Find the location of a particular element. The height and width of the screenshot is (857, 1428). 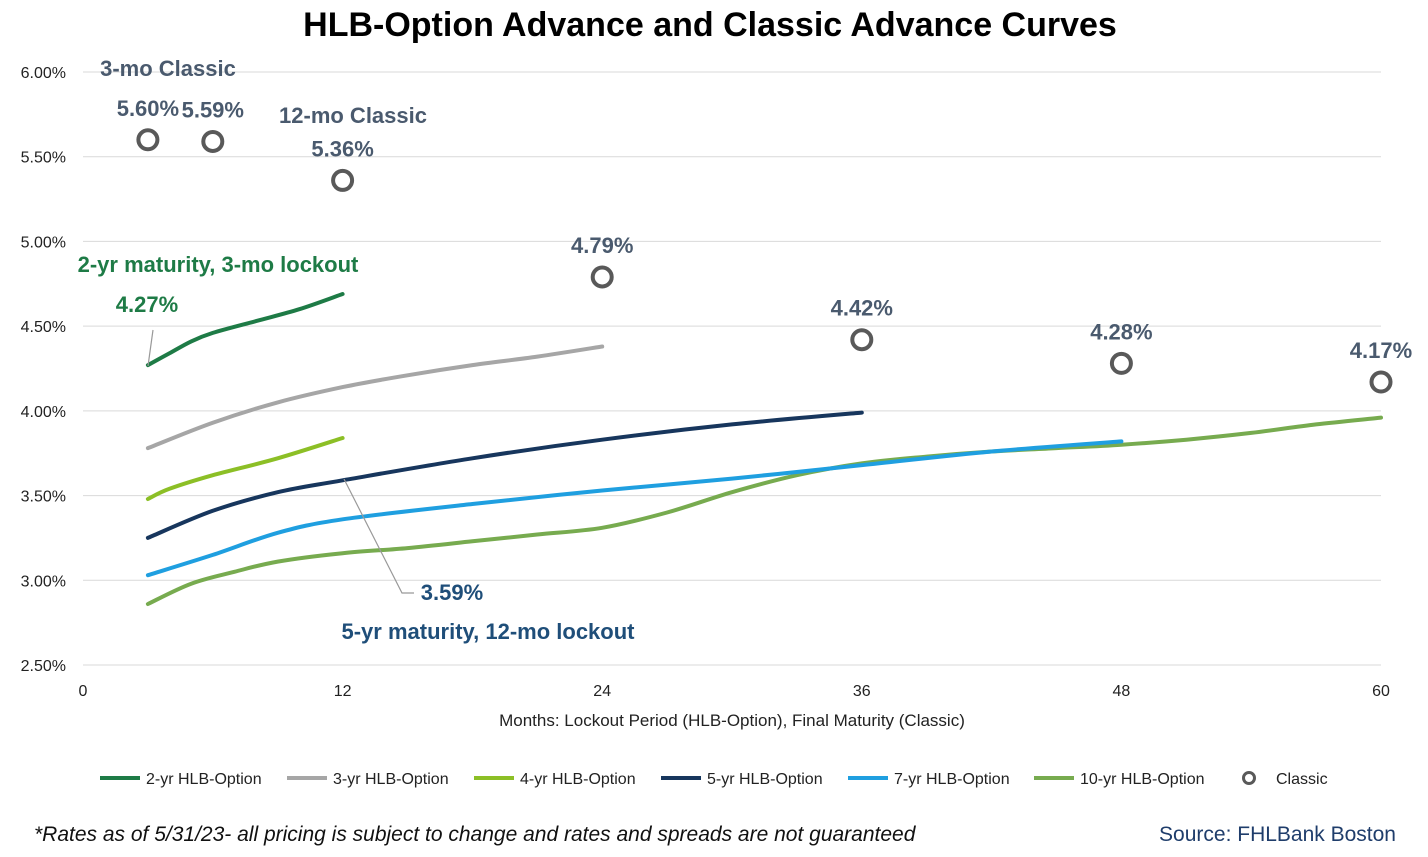

series-line-2-yr-hlb-option is located at coordinates (245, 330).